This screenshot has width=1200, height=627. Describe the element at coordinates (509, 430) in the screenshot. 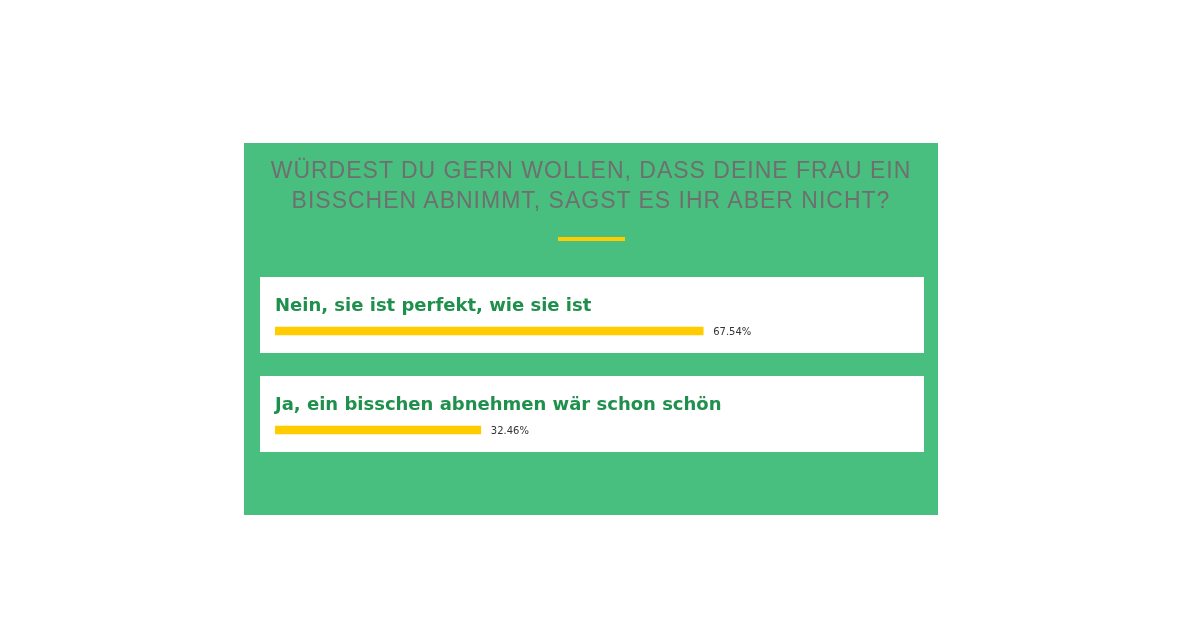

I see `data-label: 32.46%` at that location.